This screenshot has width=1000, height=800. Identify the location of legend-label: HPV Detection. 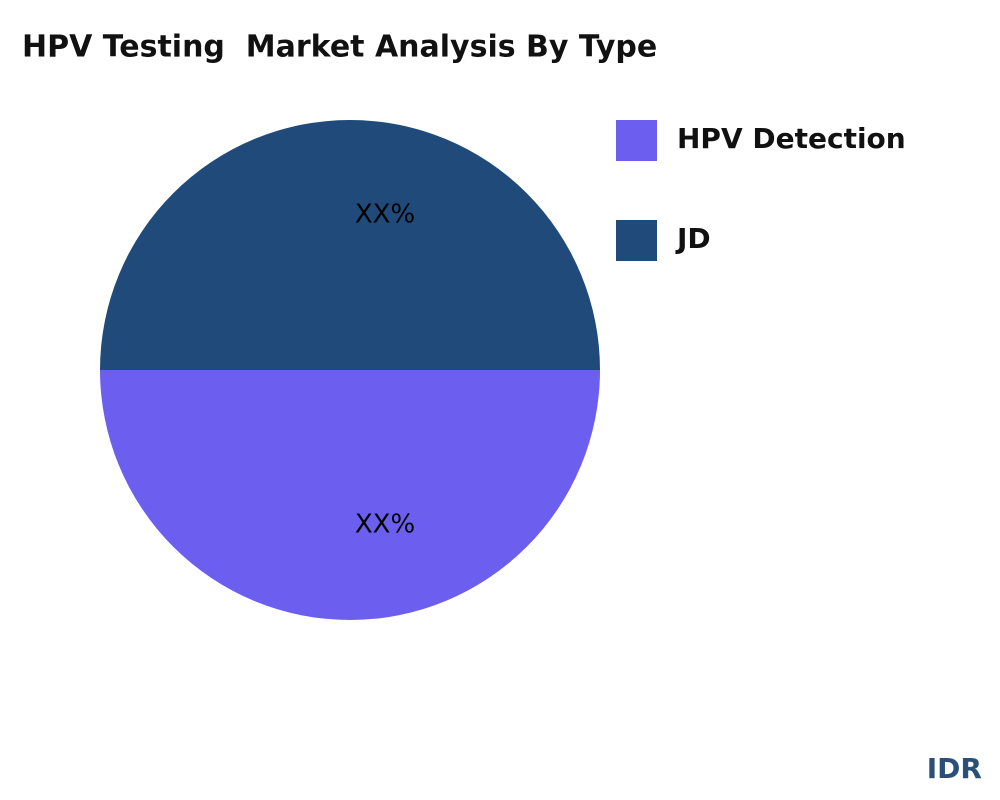
(791, 138).